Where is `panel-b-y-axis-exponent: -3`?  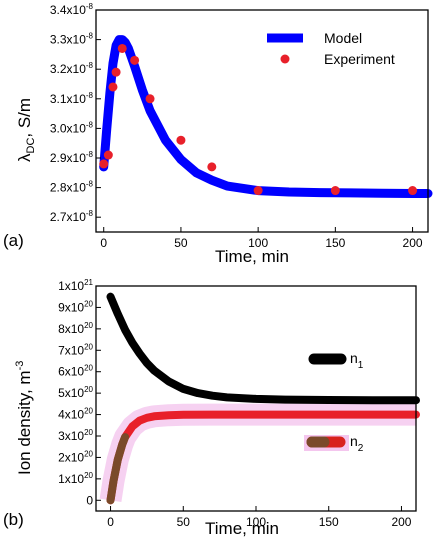 panel-b-y-axis-exponent: -3 is located at coordinates (20, 366).